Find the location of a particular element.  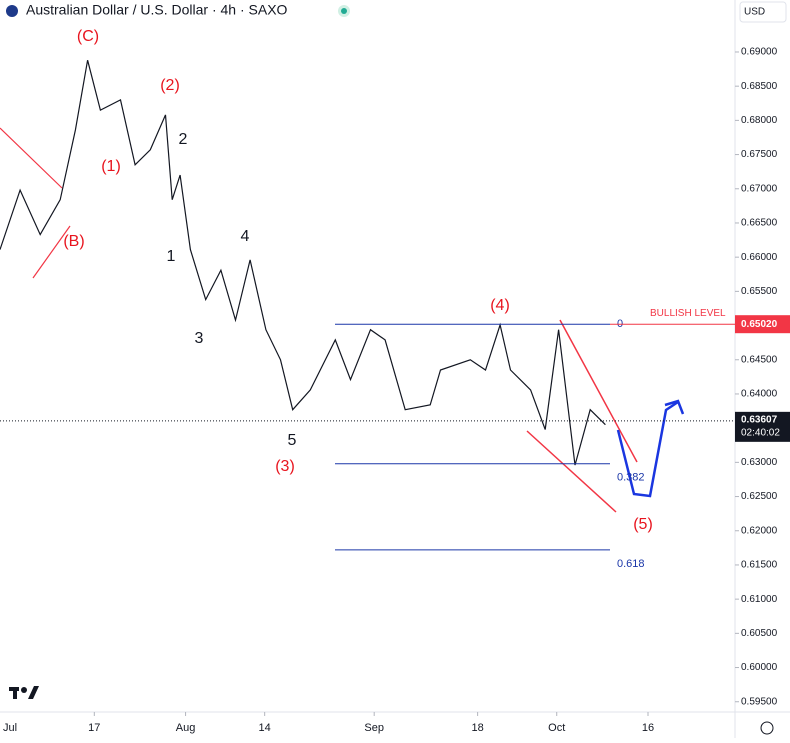

y-tick-label: 0.63000 is located at coordinates (759, 462).